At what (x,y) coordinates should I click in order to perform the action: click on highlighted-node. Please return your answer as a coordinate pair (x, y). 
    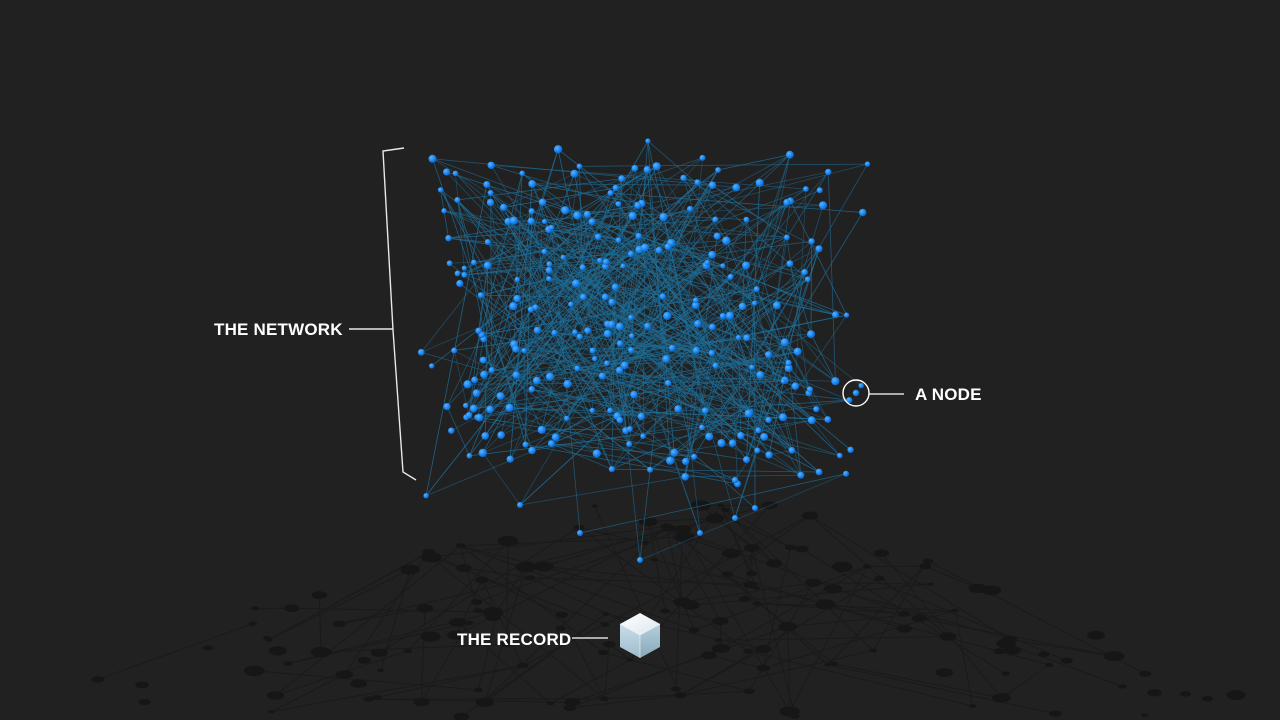
    Looking at the image, I should click on (856, 393).